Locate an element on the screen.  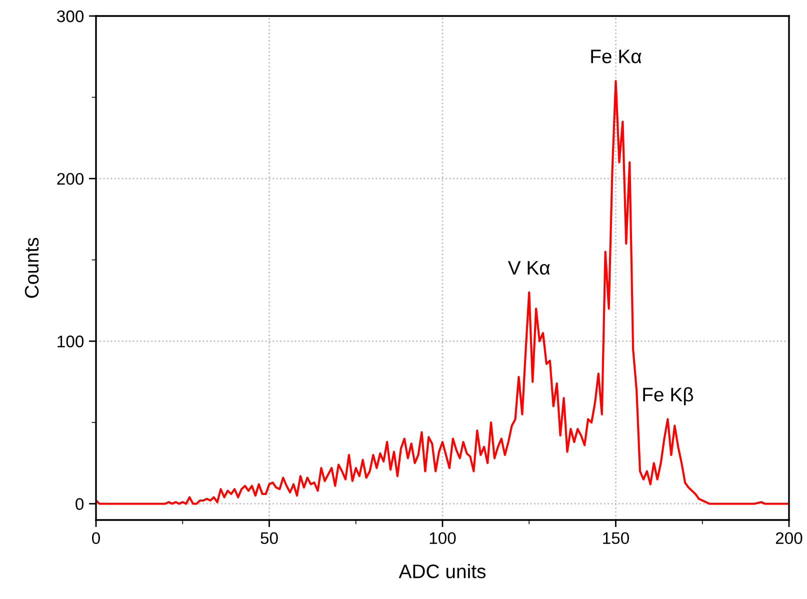
x-tick-label: 100 is located at coordinates (443, 538).